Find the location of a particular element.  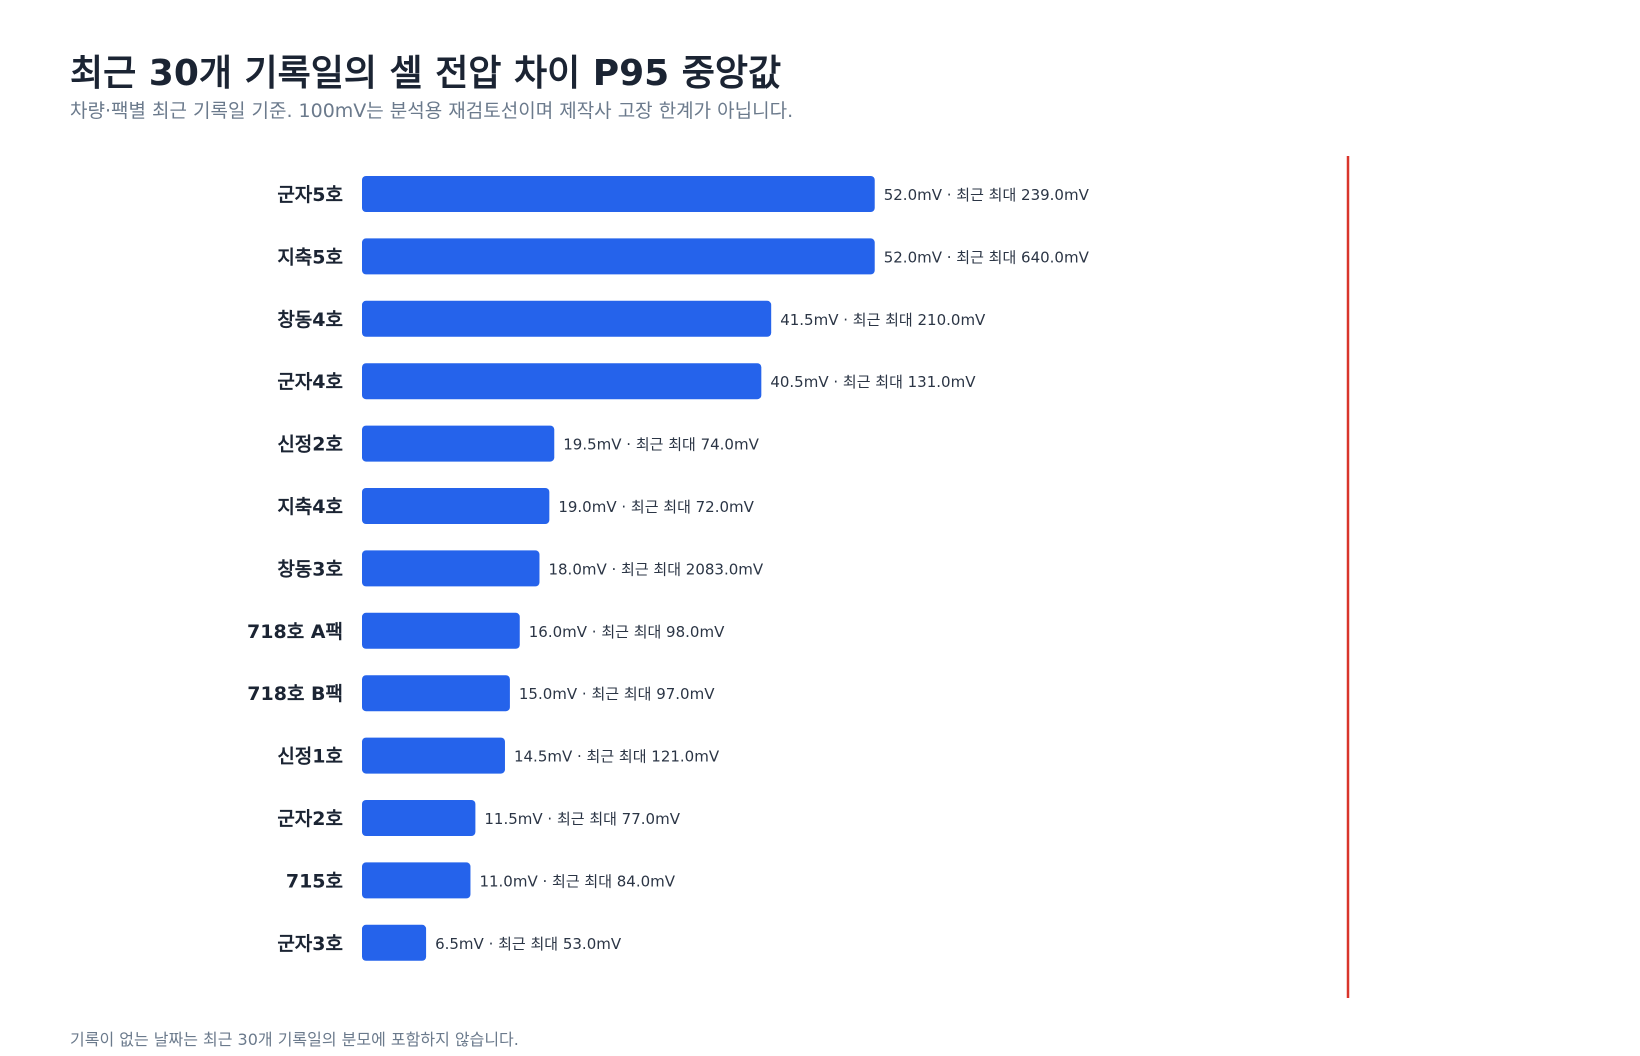

chart-title: 최근 30개 기록일의 셀 전압 차이 P95 중앙값 is located at coordinates (426, 73).